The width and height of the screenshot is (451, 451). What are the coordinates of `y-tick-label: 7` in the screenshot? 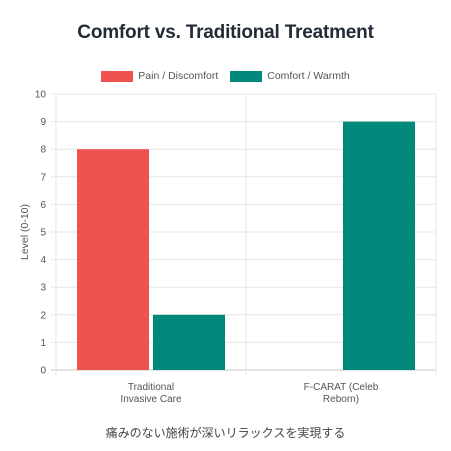 It's located at (43, 177).